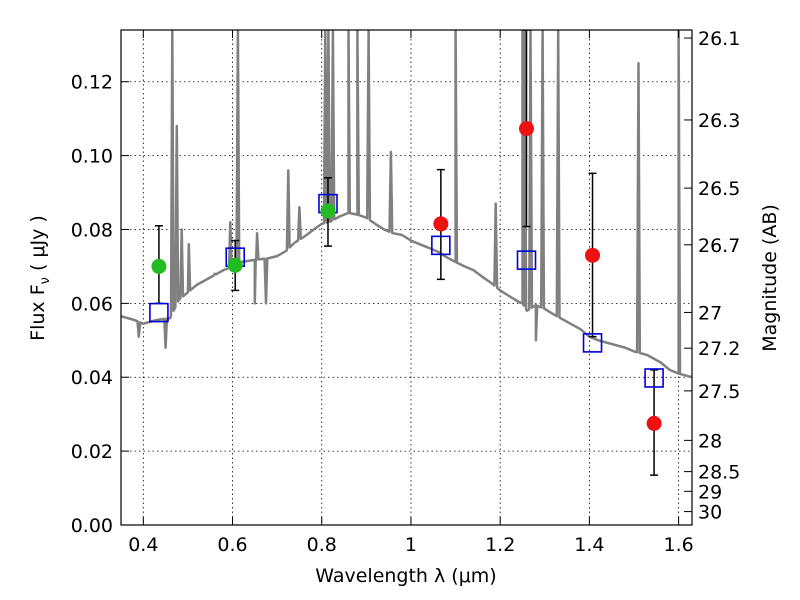 This screenshot has width=800, height=600. I want to click on y2-tick-label: 26.1, so click(719, 39).